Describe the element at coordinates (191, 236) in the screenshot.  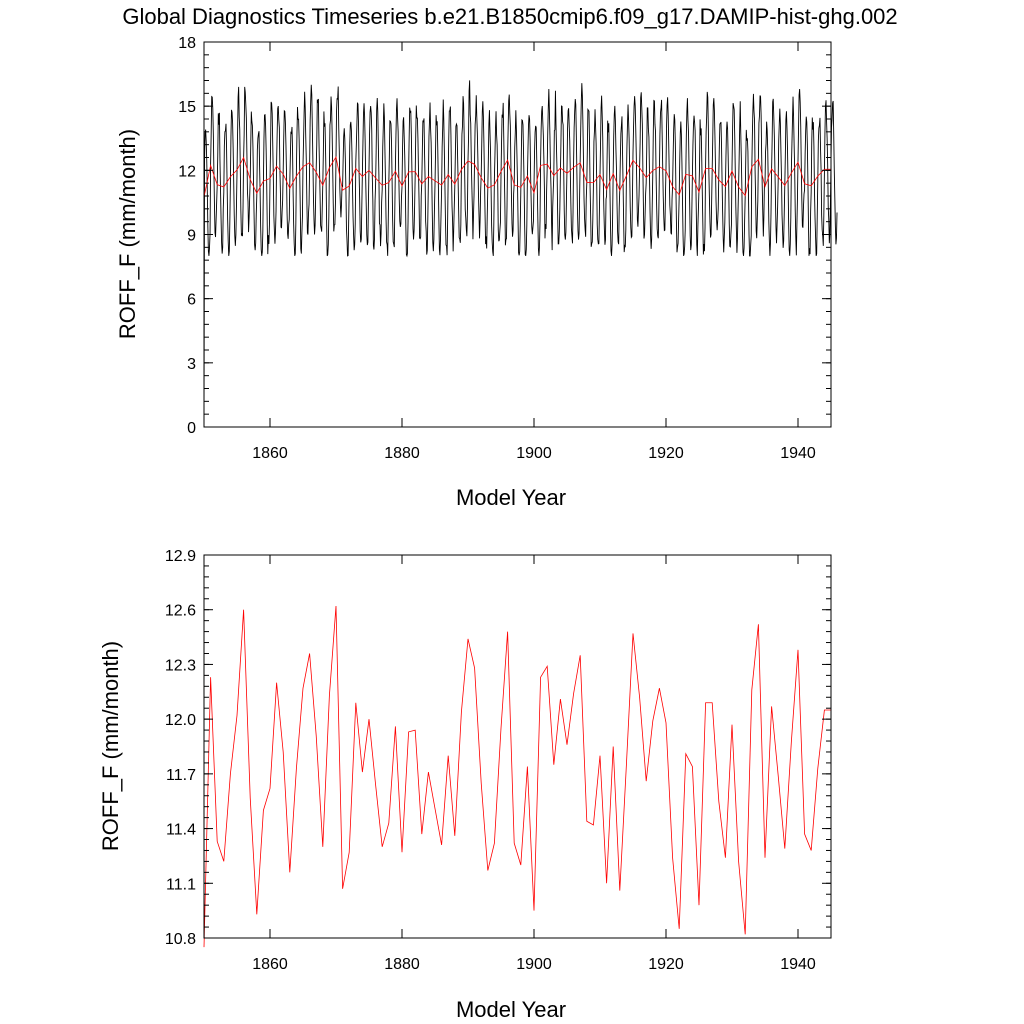
I see `y-tick-label: 9` at that location.